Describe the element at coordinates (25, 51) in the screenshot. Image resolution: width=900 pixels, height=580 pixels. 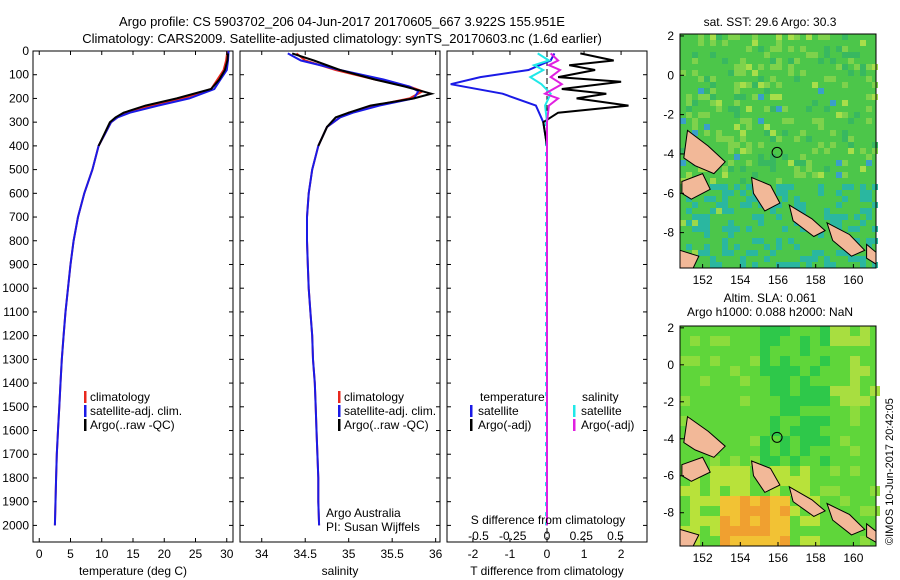
I see `depth-tick-label: 0` at that location.